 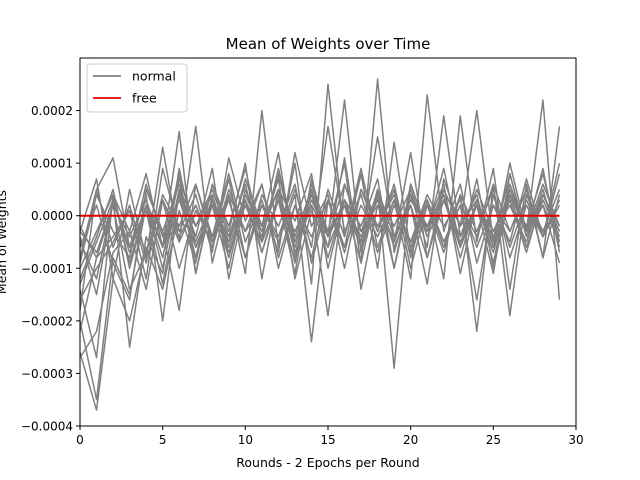 What do you see at coordinates (327, 440) in the screenshot?
I see `x-tick-label: 15` at bounding box center [327, 440].